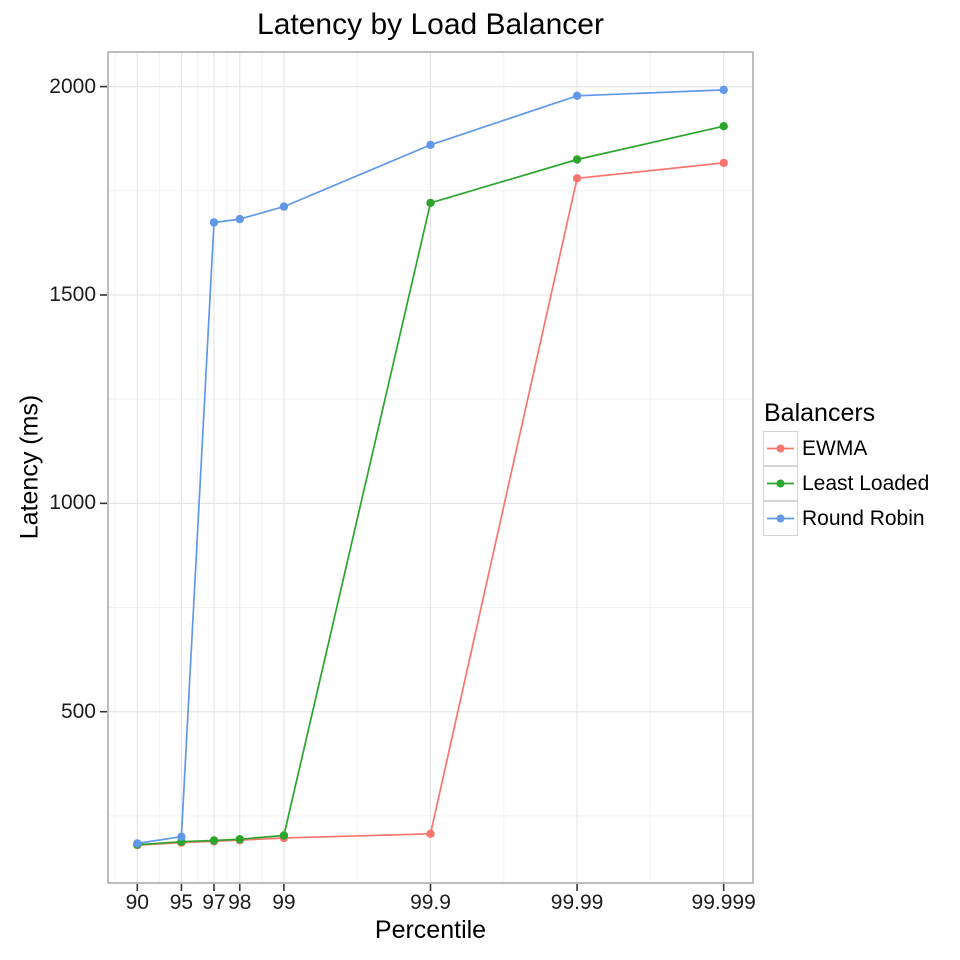 The width and height of the screenshot is (960, 960). I want to click on x-tick-label: 99.999, so click(723, 902).